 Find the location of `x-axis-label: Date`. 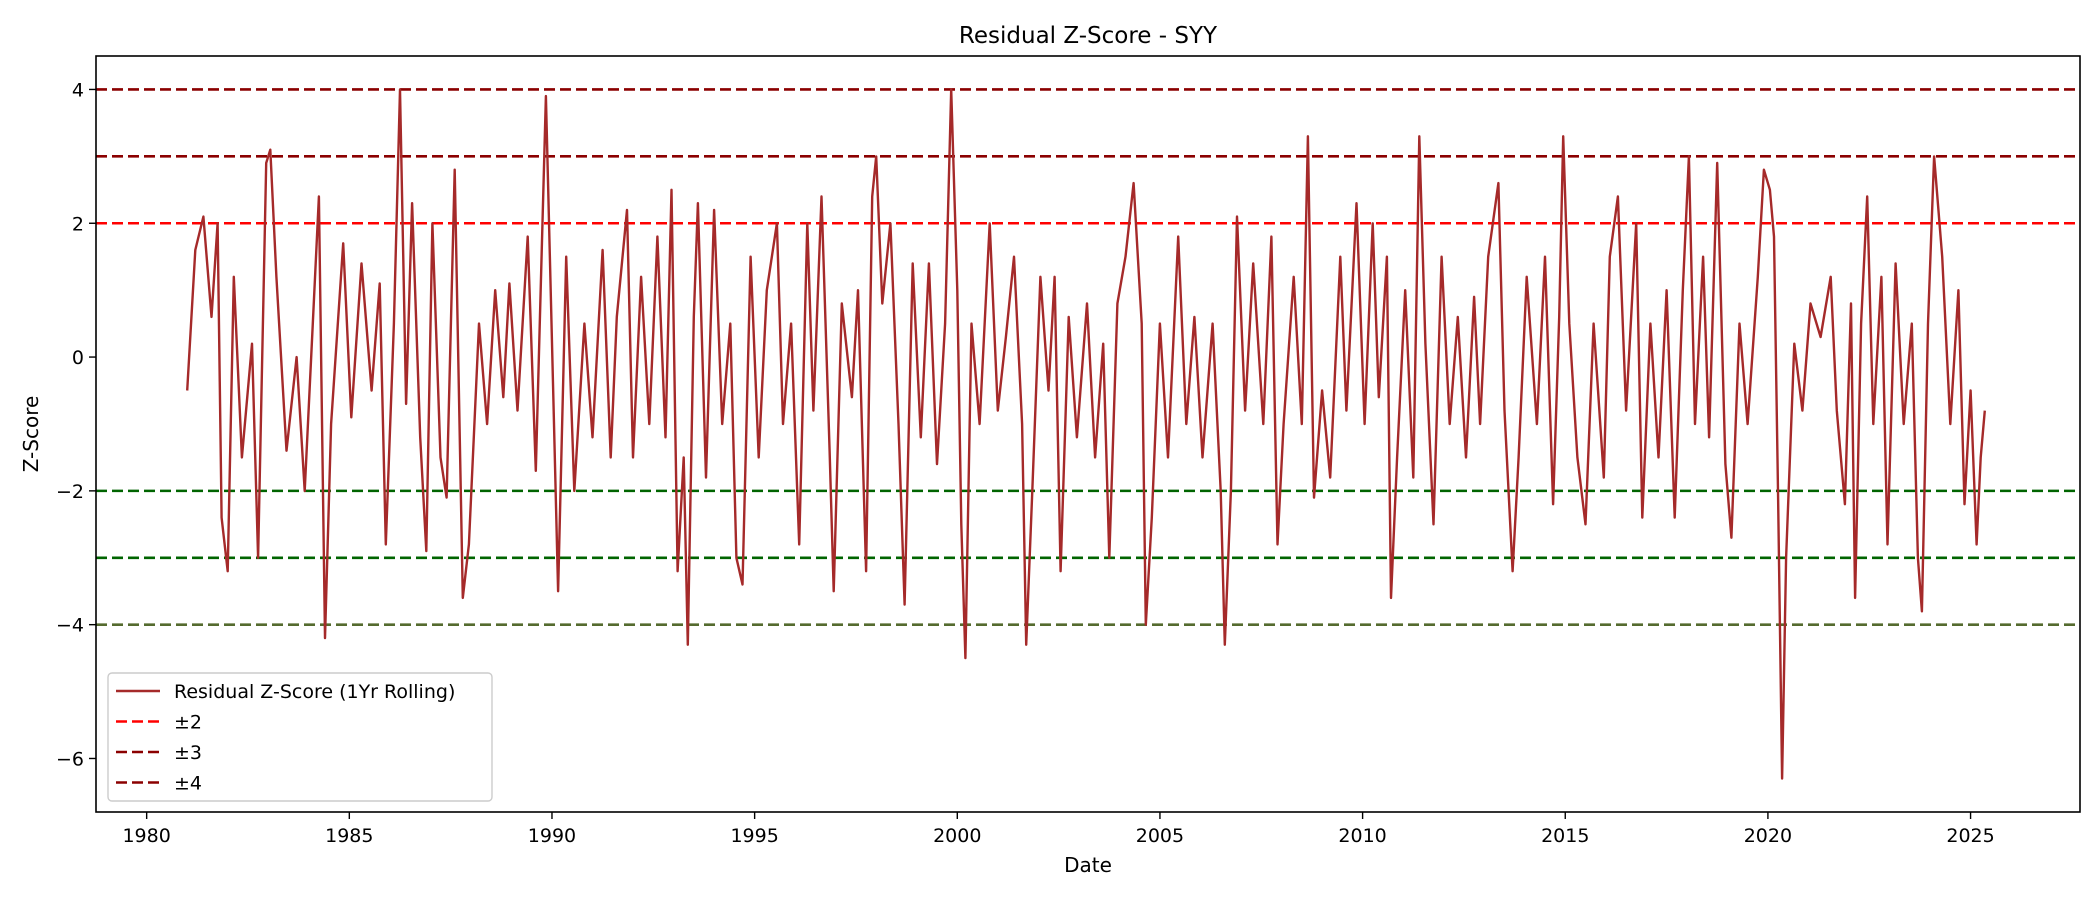

x-axis-label: Date is located at coordinates (1088, 865).